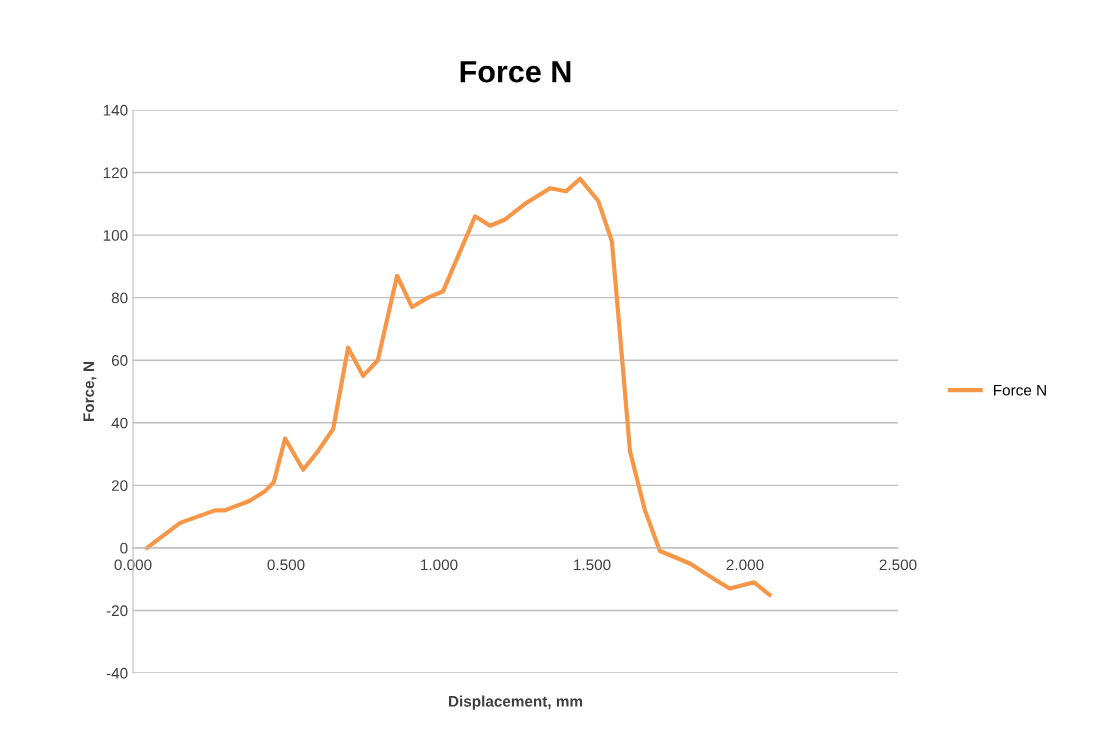  Describe the element at coordinates (898, 565) in the screenshot. I see `x-tick-label: 2.500` at that location.